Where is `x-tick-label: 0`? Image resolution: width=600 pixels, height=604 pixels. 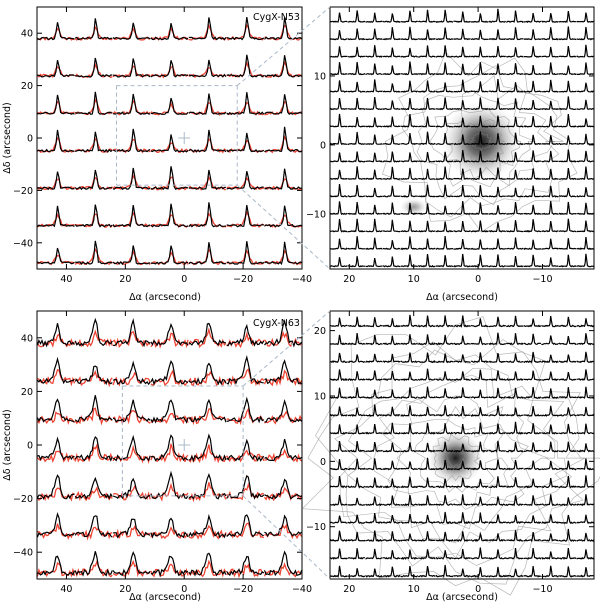
x-tick-label: 0 is located at coordinates (478, 279).